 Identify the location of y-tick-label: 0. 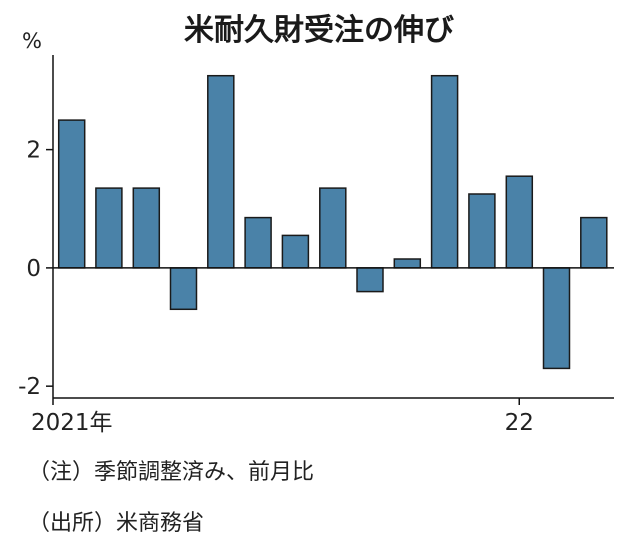
(33, 269).